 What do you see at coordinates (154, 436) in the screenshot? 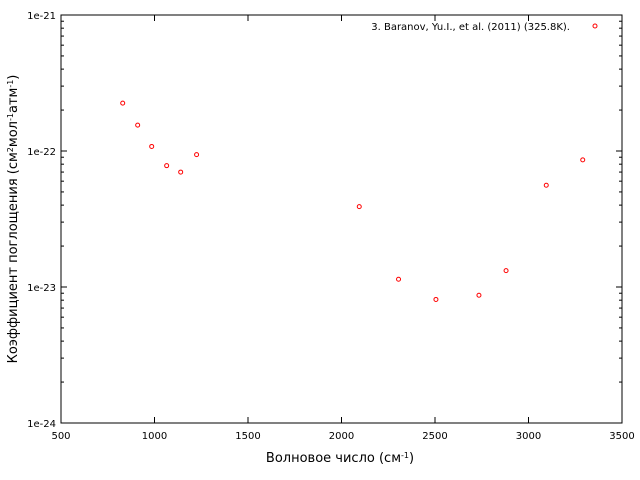
I see `x-tick-label: 1000` at bounding box center [154, 436].